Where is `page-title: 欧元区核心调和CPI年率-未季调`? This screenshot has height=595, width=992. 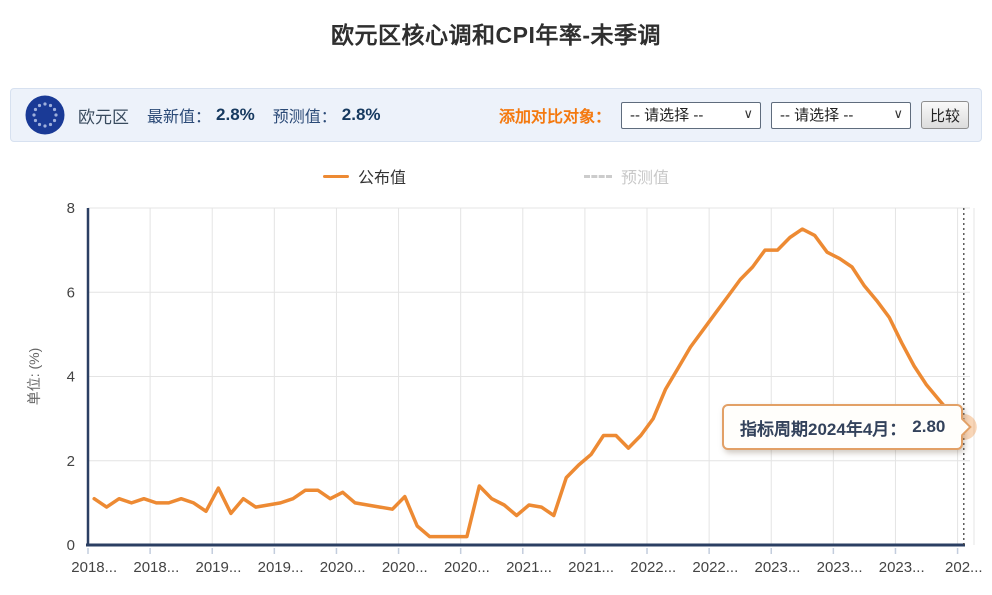 page-title: 欧元区核心调和CPI年率-未季调 is located at coordinates (496, 35).